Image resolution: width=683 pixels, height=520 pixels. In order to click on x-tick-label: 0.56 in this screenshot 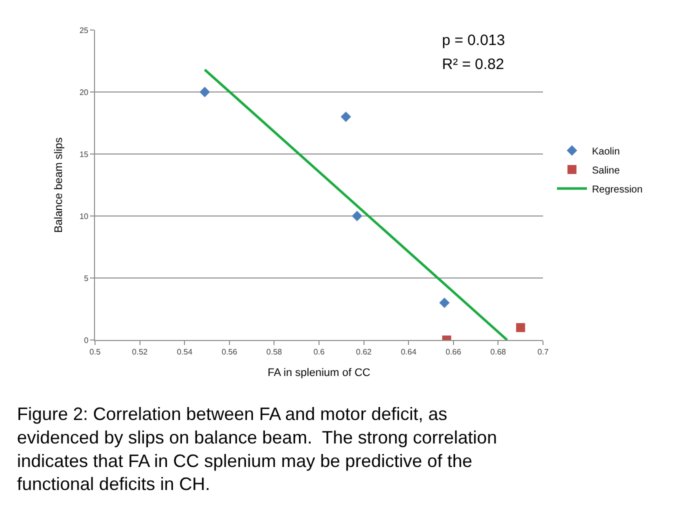, I will do `click(230, 352)`.